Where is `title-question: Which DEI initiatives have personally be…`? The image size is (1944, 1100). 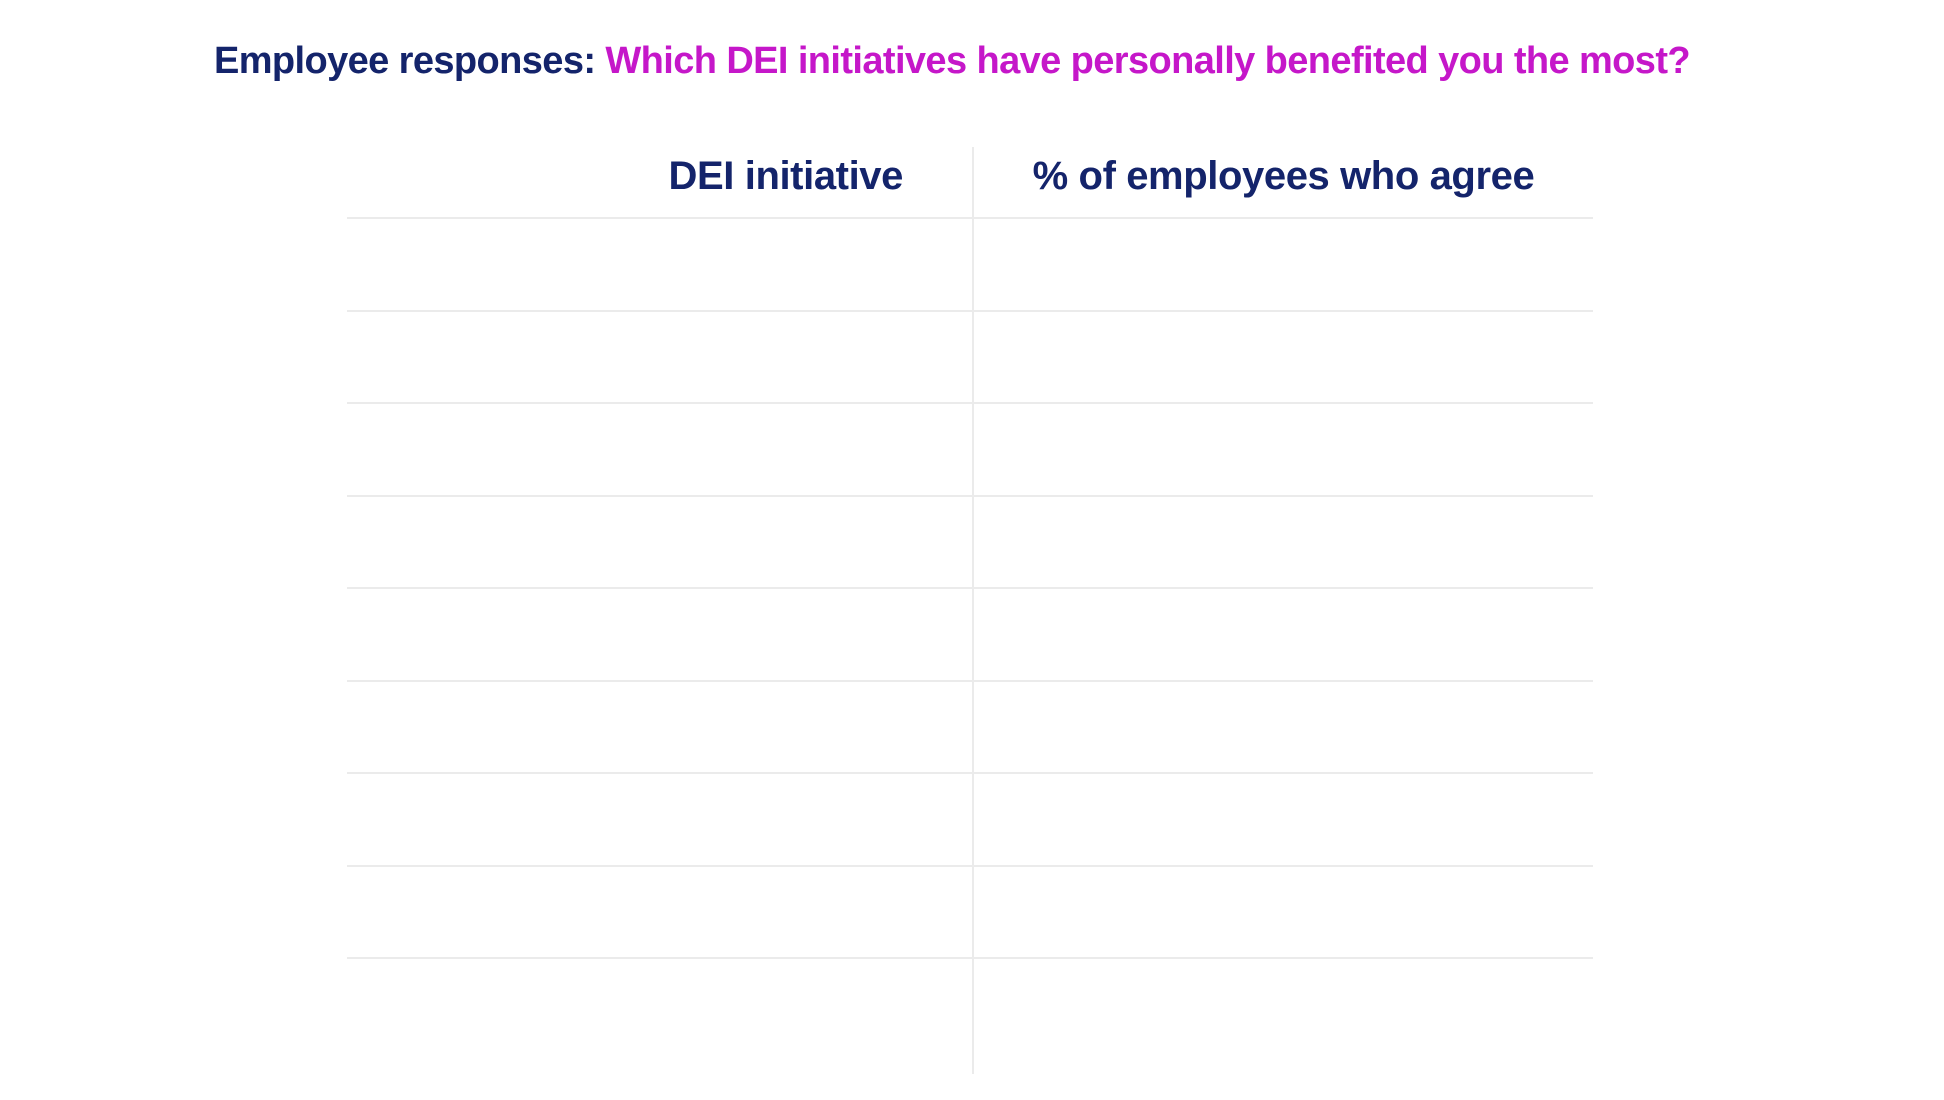
title-question: Which DEI initiatives have personally be… is located at coordinates (1147, 61).